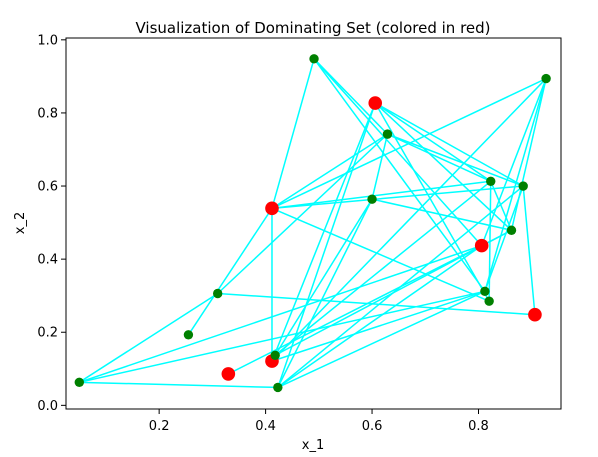  Describe the element at coordinates (478, 426) in the screenshot. I see `x-tick-label: 0.8` at that location.